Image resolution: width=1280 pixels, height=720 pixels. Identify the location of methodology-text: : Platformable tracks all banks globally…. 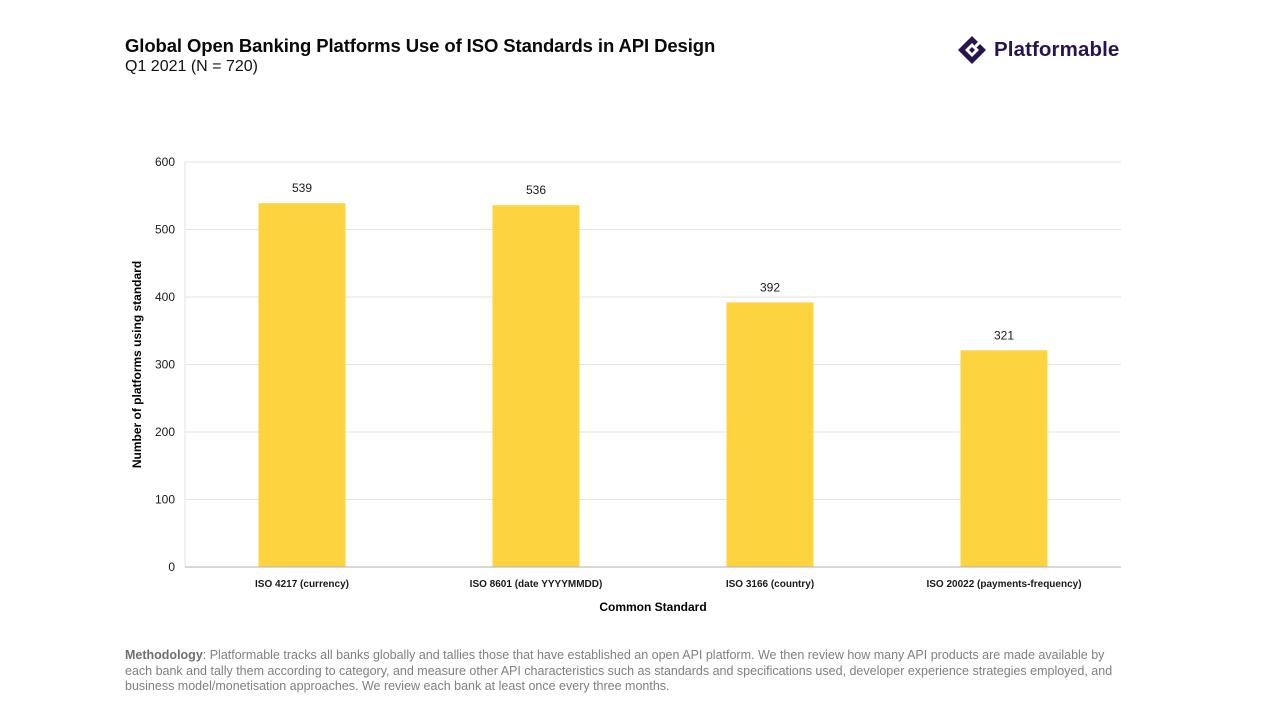
(618, 670).